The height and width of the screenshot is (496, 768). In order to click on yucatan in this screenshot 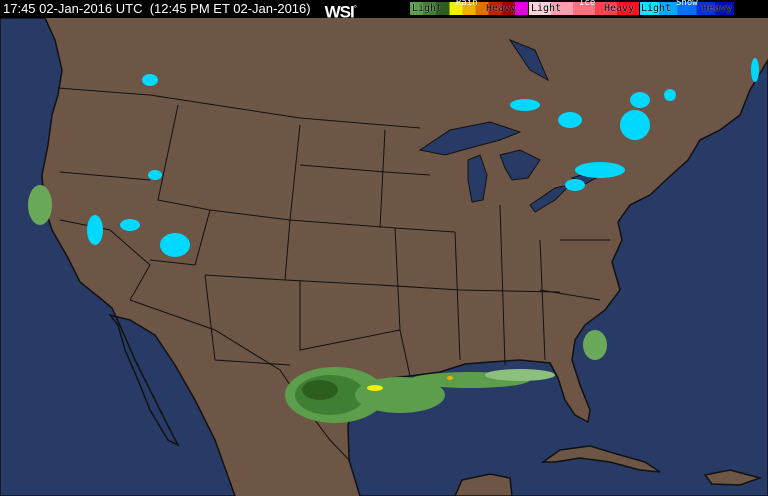, I will do `click(483, 484)`.